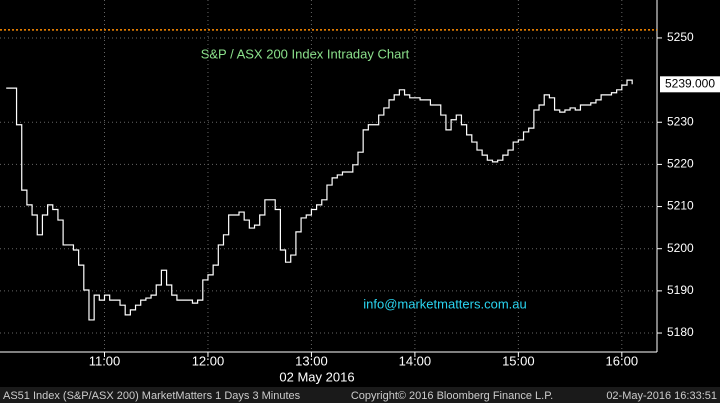 Image resolution: width=720 pixels, height=403 pixels. What do you see at coordinates (105, 360) in the screenshot?
I see `x-tick-label: 11:00` at bounding box center [105, 360].